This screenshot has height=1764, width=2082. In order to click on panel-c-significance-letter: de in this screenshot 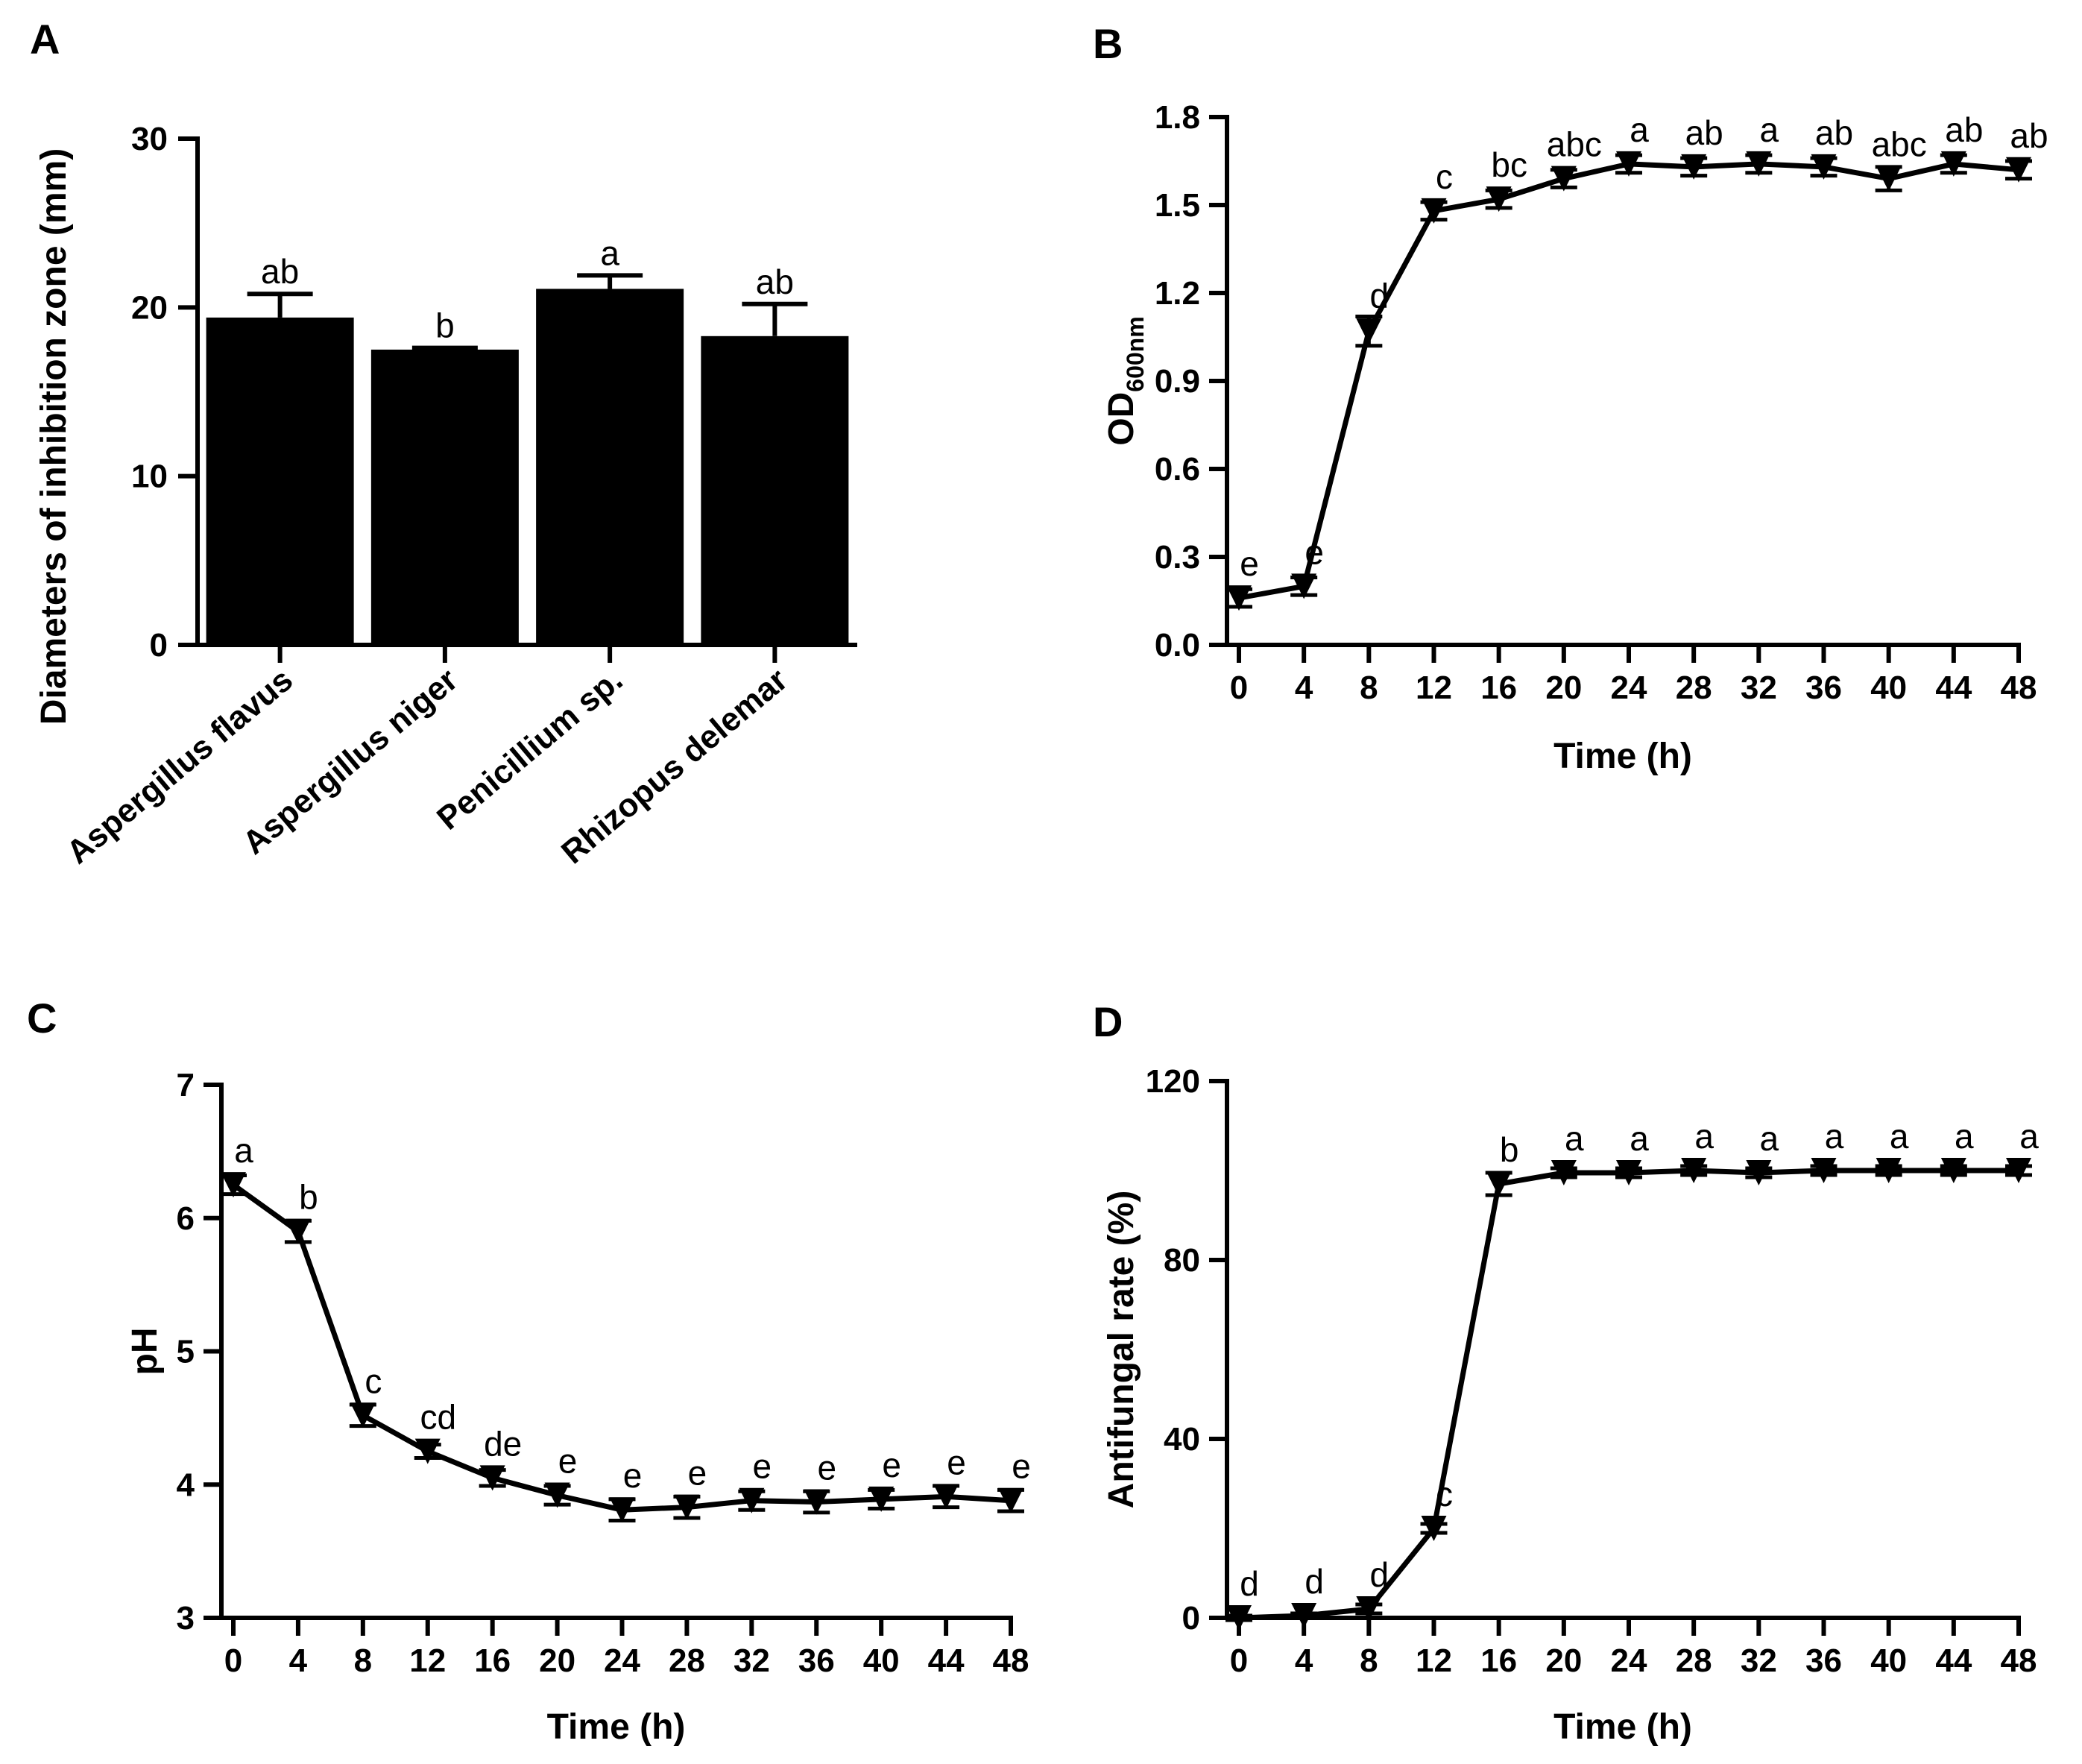, I will do `click(503, 1443)`.